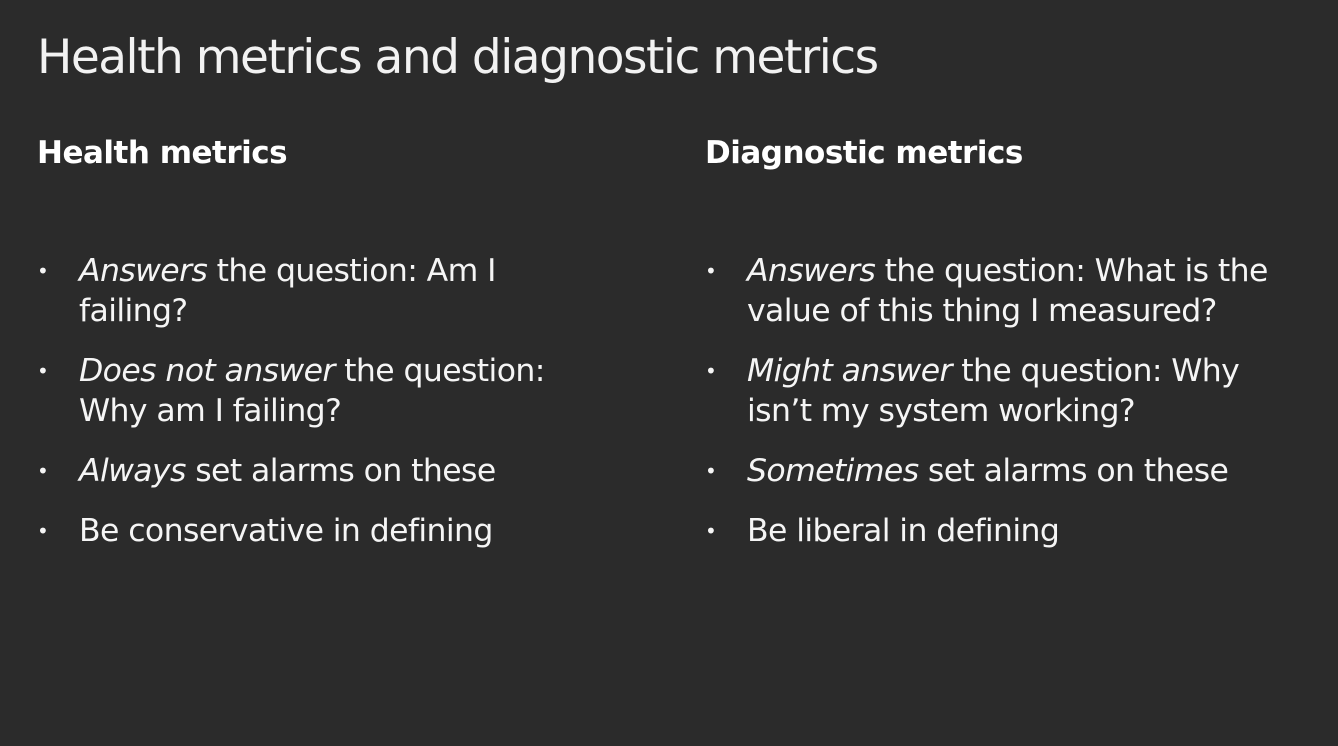 The width and height of the screenshot is (1338, 746). I want to click on bullet-text: the question: Why am I failing?, so click(312, 391).